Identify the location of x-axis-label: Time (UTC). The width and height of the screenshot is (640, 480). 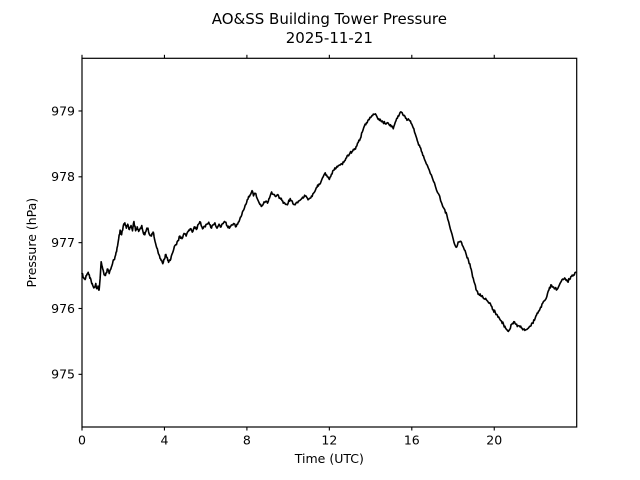
(329, 458).